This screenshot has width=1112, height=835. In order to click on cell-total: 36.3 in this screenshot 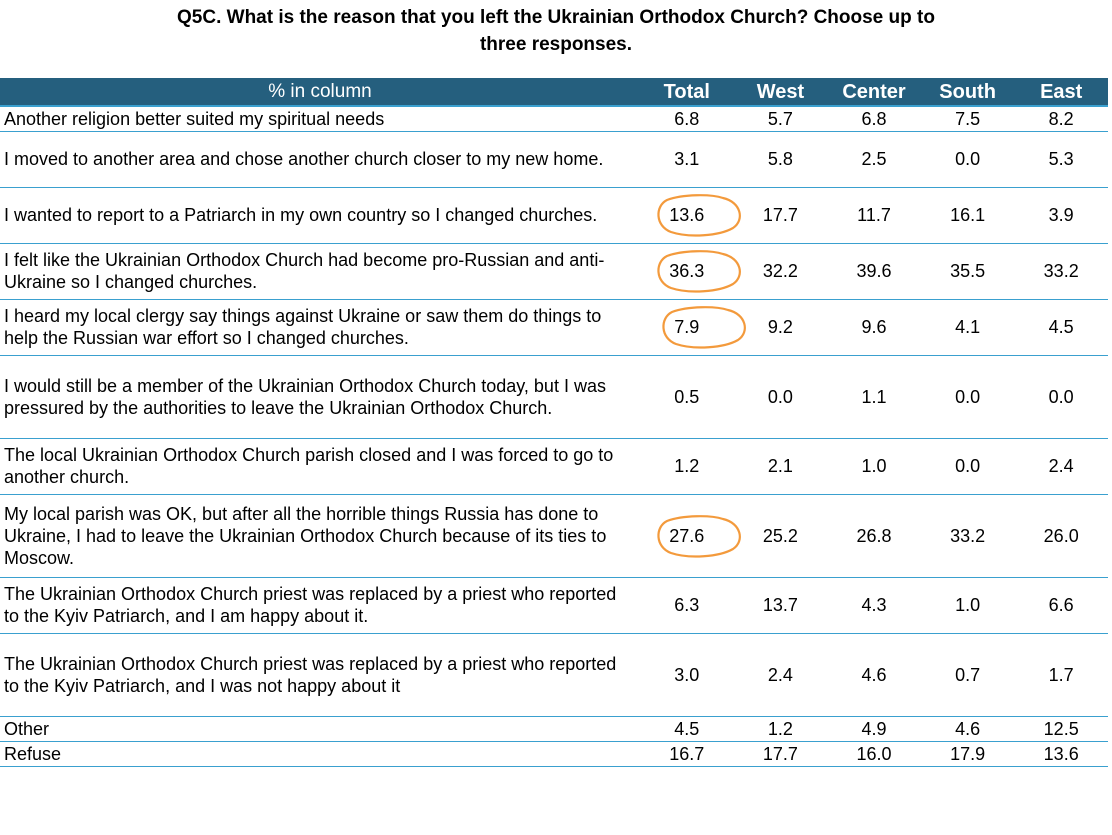, I will do `click(691, 271)`.